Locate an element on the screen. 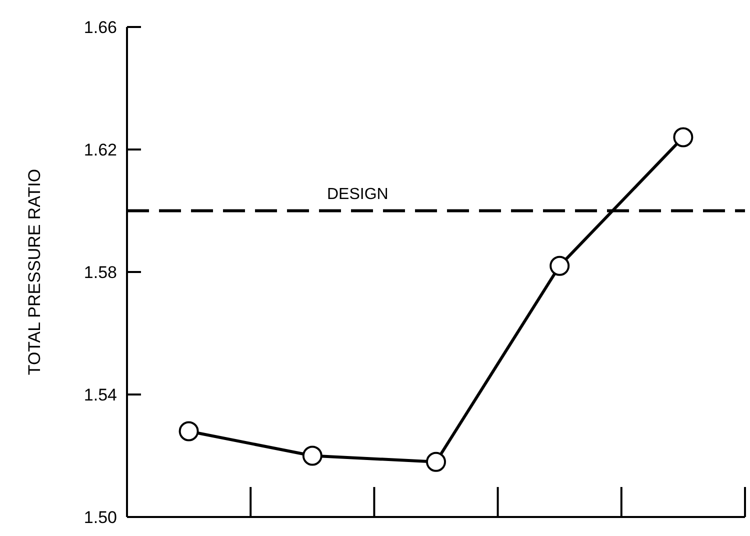 The width and height of the screenshot is (750, 536). ref-line-label: DESIGN is located at coordinates (357, 194).